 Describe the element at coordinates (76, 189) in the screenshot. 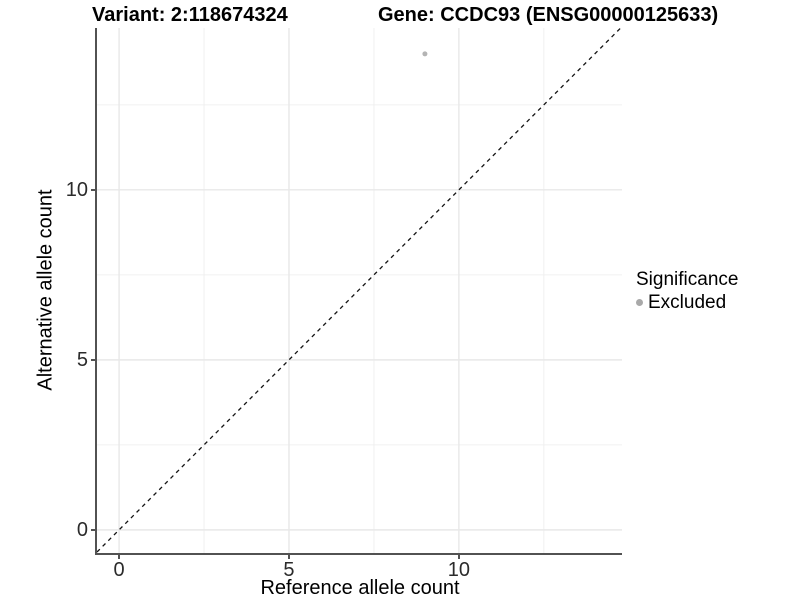

I see `y-tick-label: 10` at that location.